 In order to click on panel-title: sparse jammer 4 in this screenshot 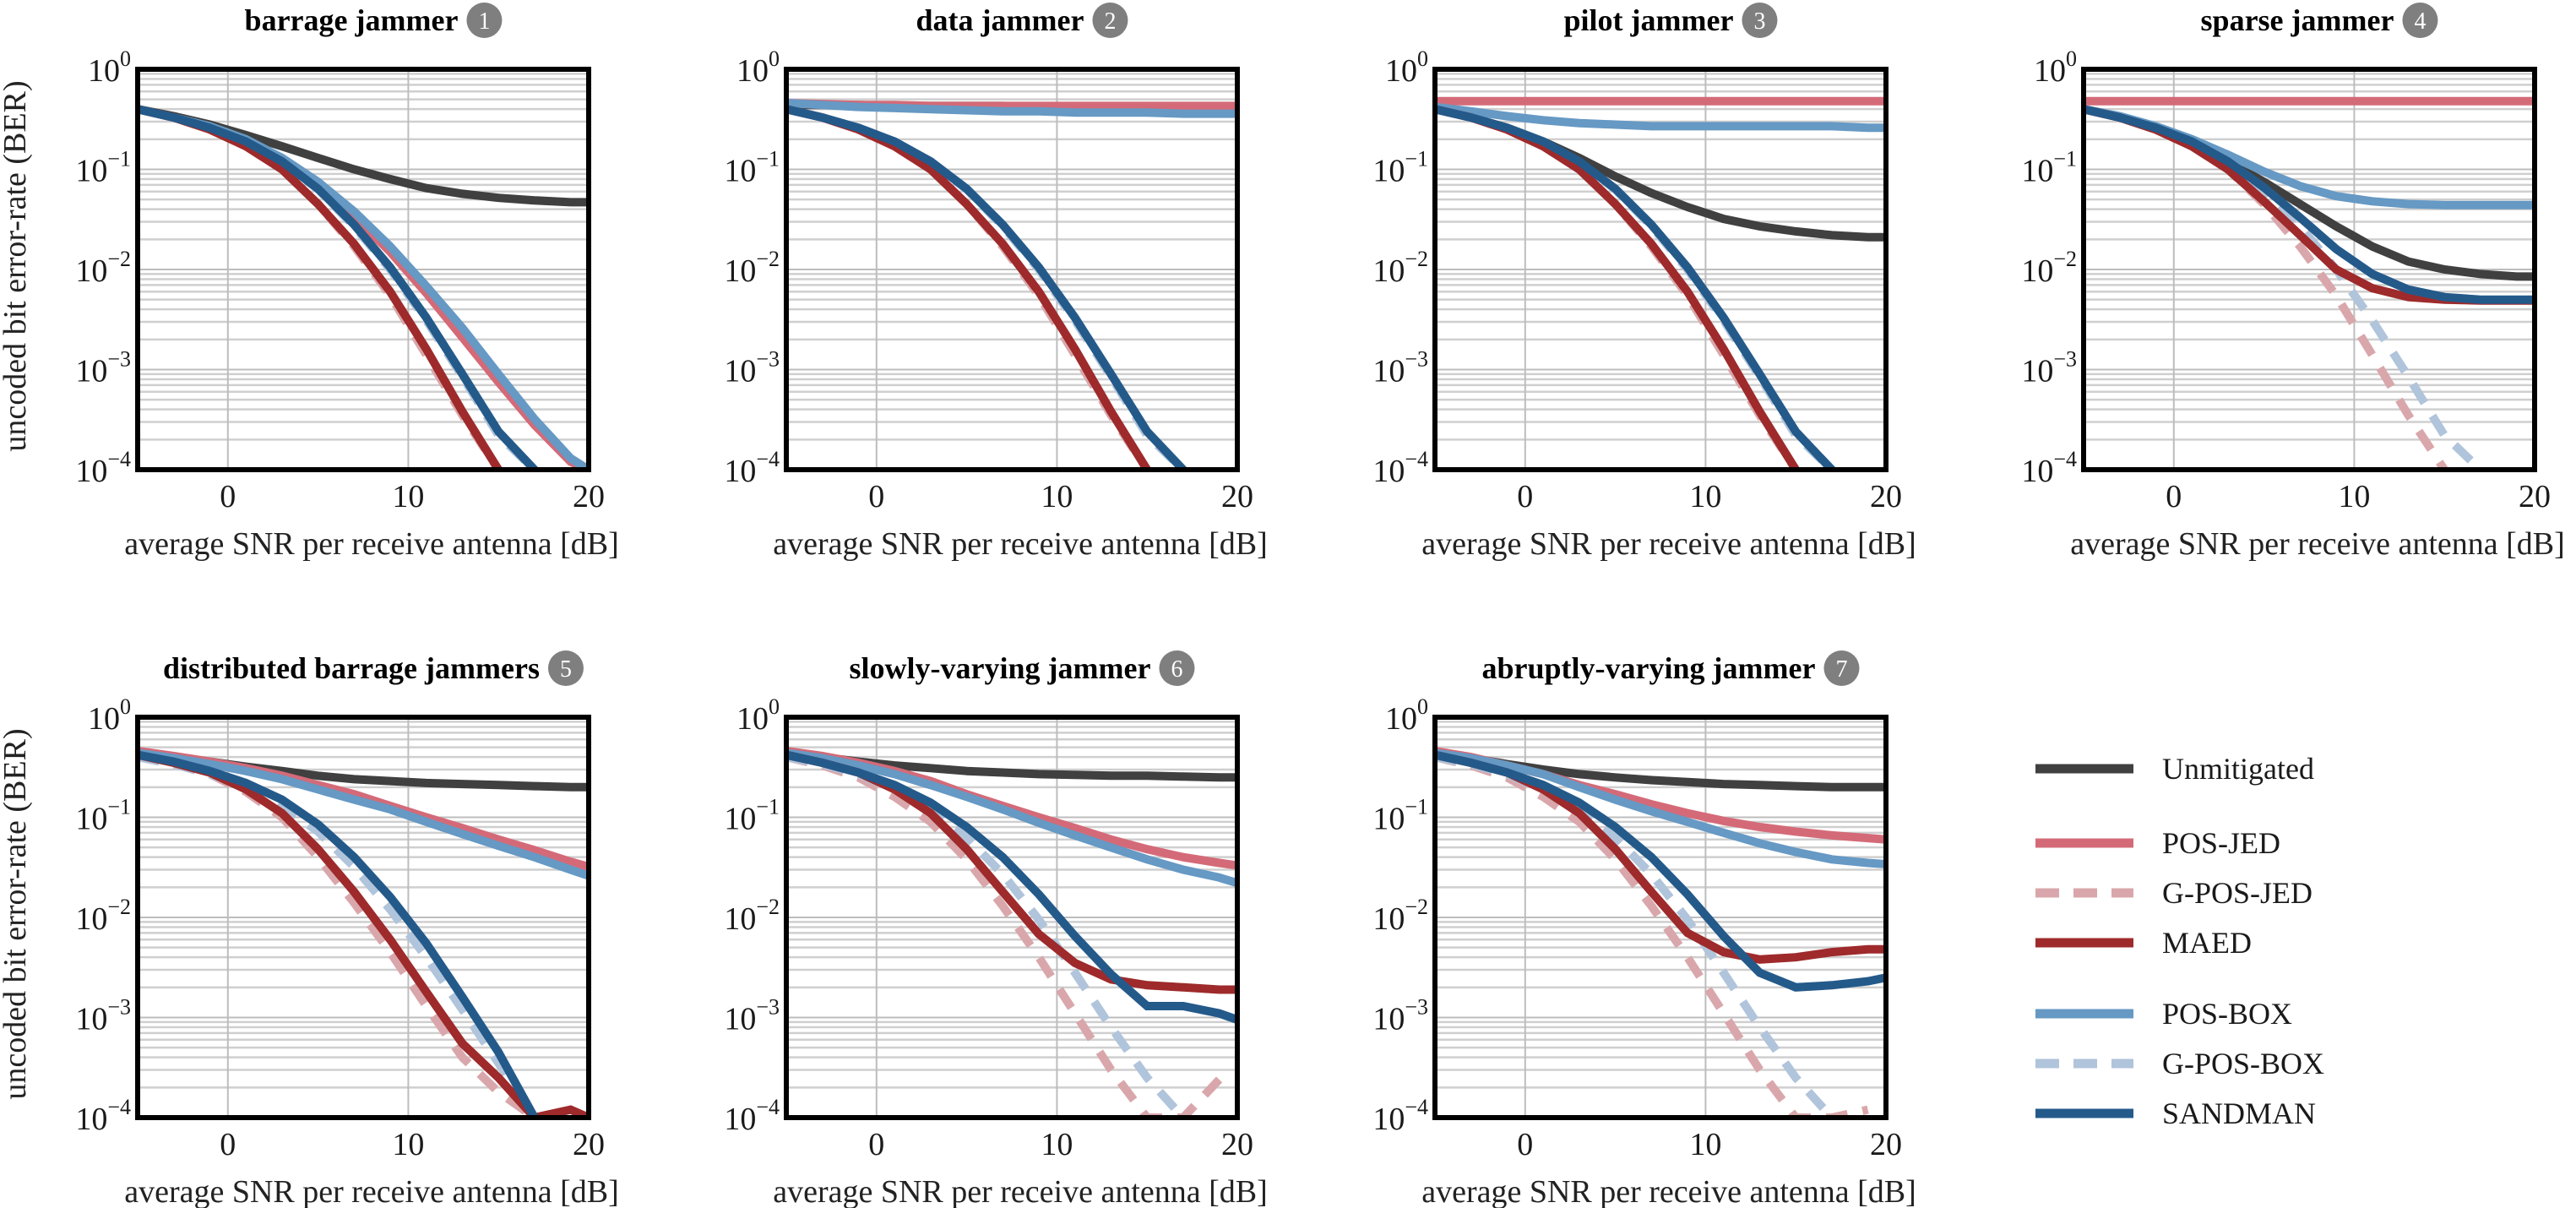, I will do `click(2319, 21)`.